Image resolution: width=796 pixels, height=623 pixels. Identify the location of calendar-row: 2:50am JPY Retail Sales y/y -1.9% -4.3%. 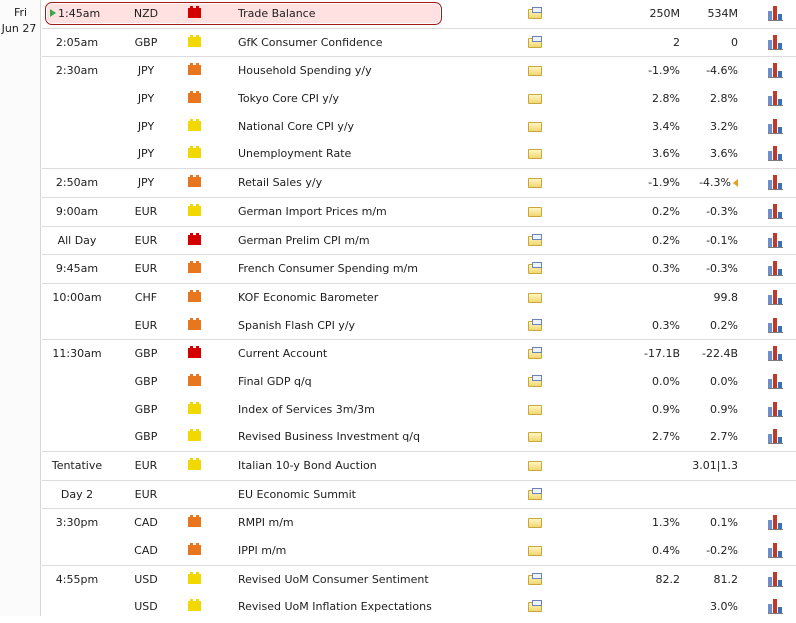
(419, 182).